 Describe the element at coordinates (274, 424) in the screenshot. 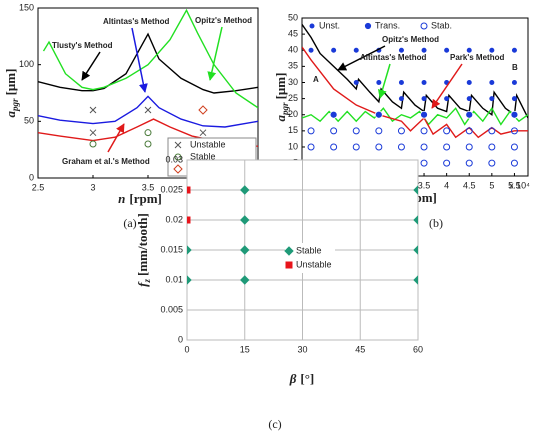

I see `panel-label: (c)` at that location.